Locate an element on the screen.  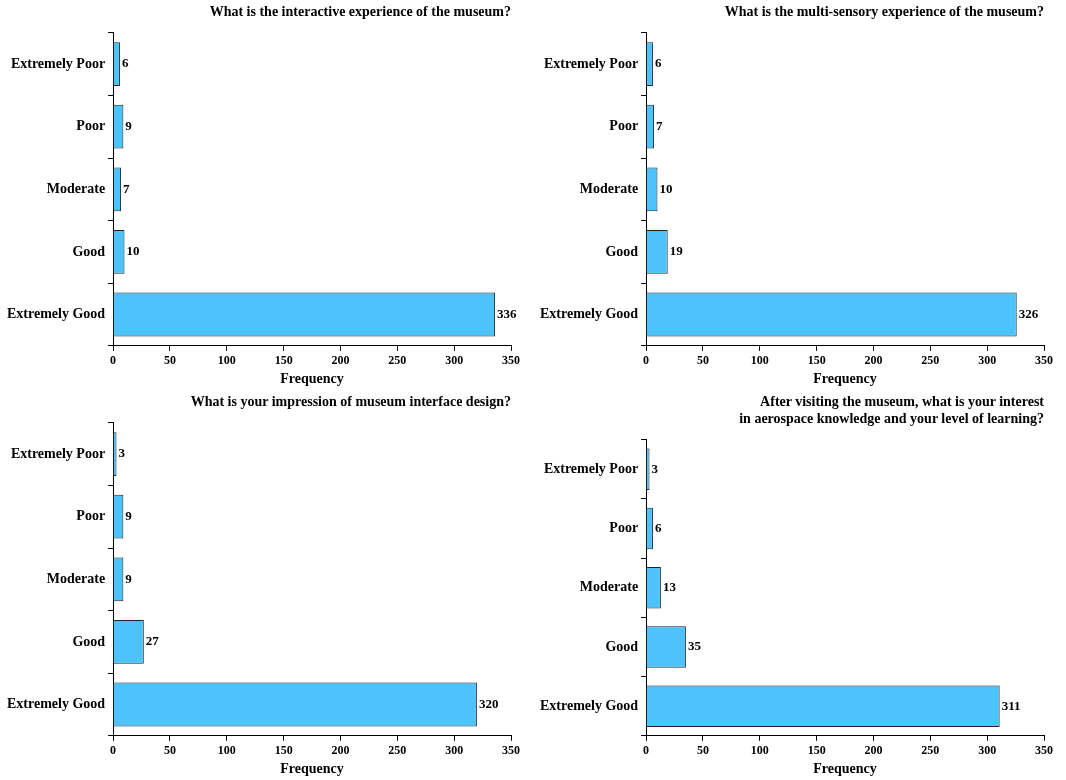
data-label: 27 is located at coordinates (152, 641).